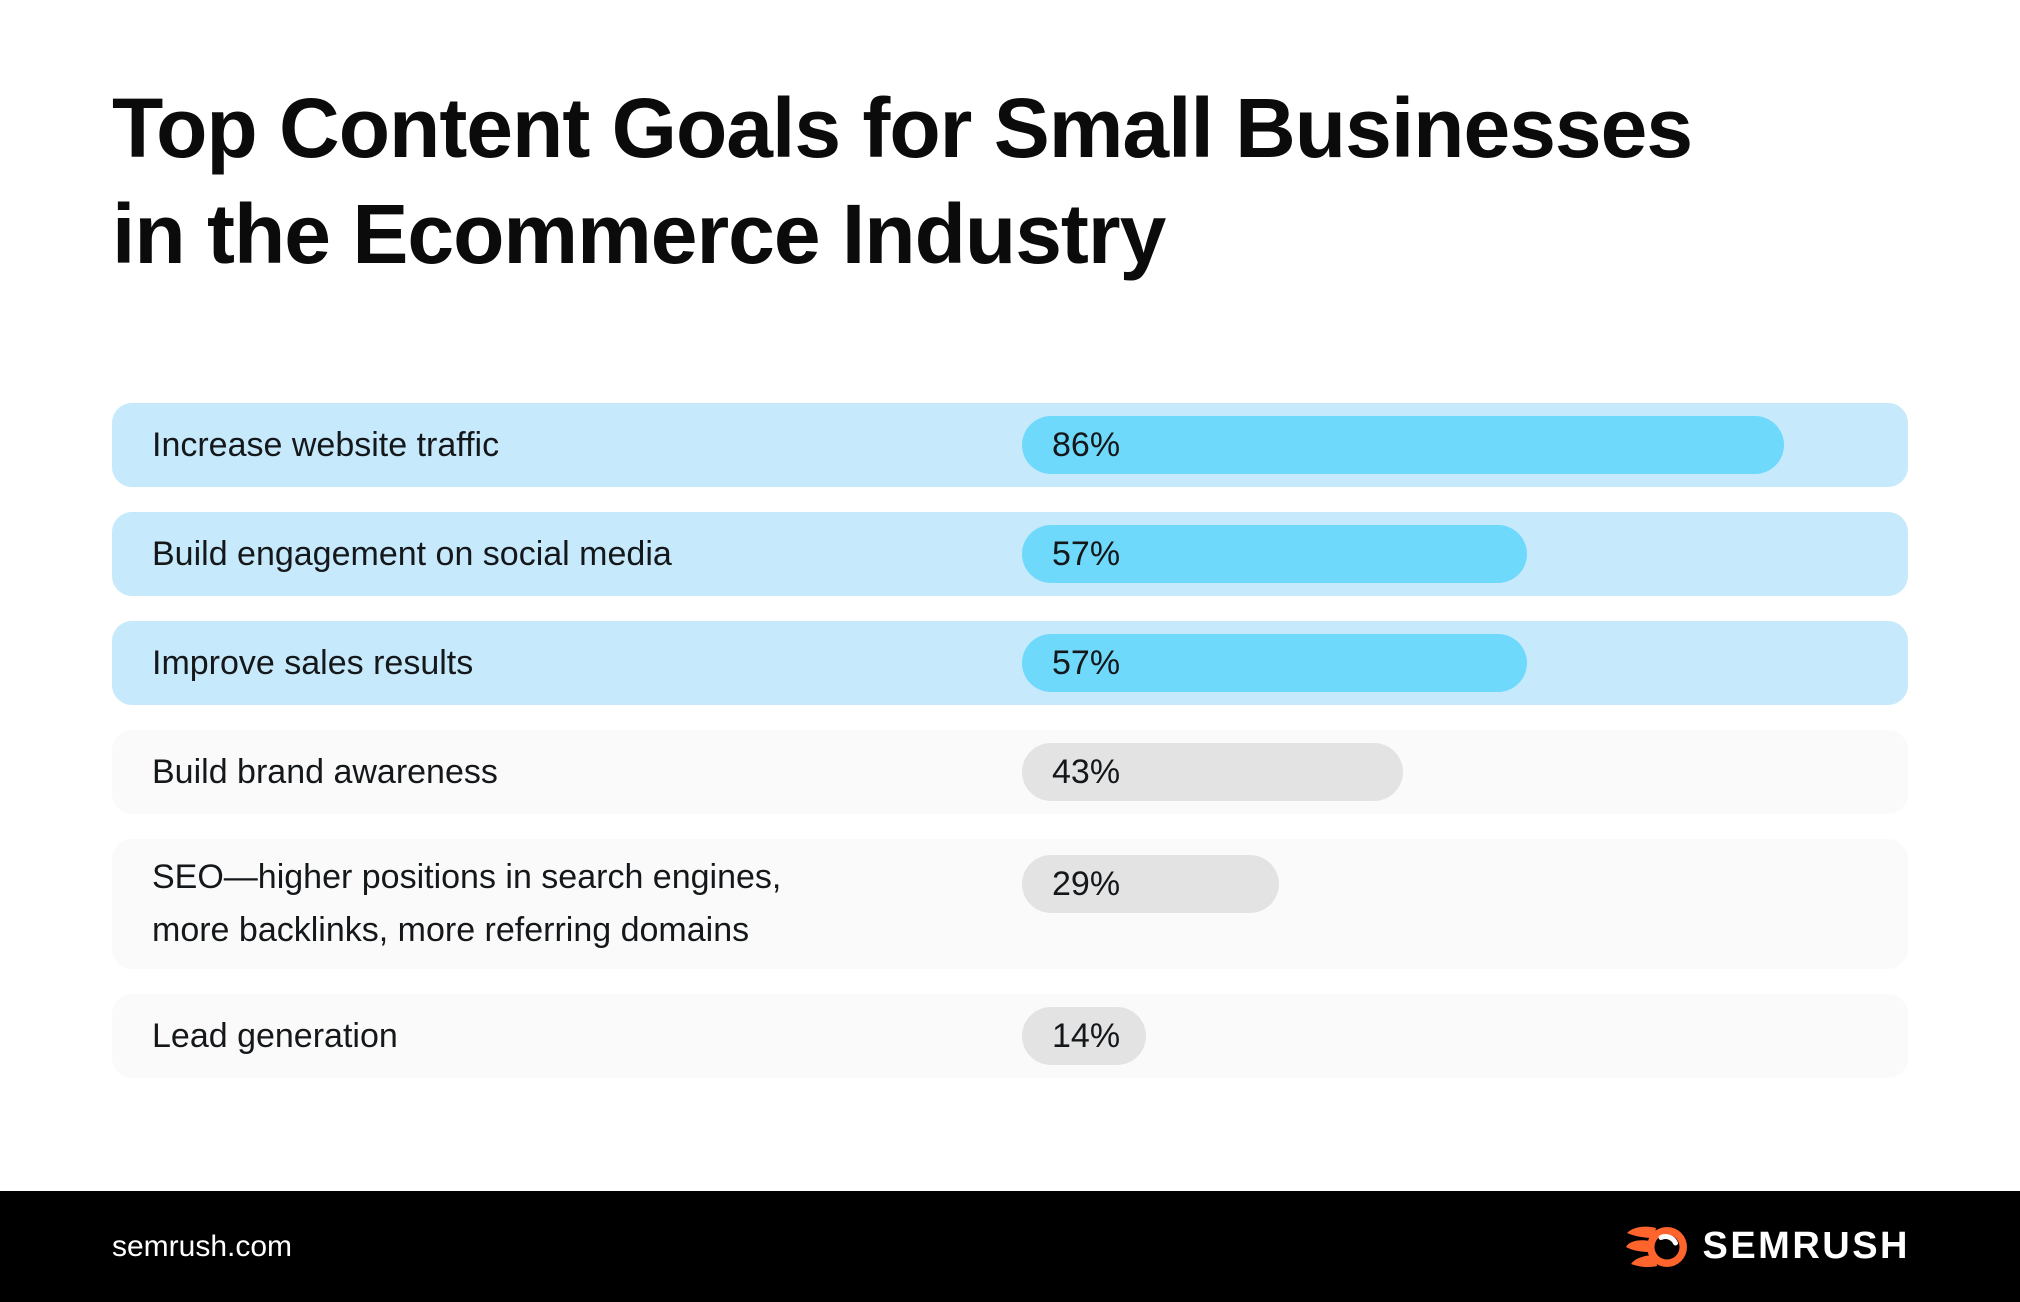 This screenshot has width=2020, height=1302. I want to click on value-label: 14%, so click(1086, 1035).